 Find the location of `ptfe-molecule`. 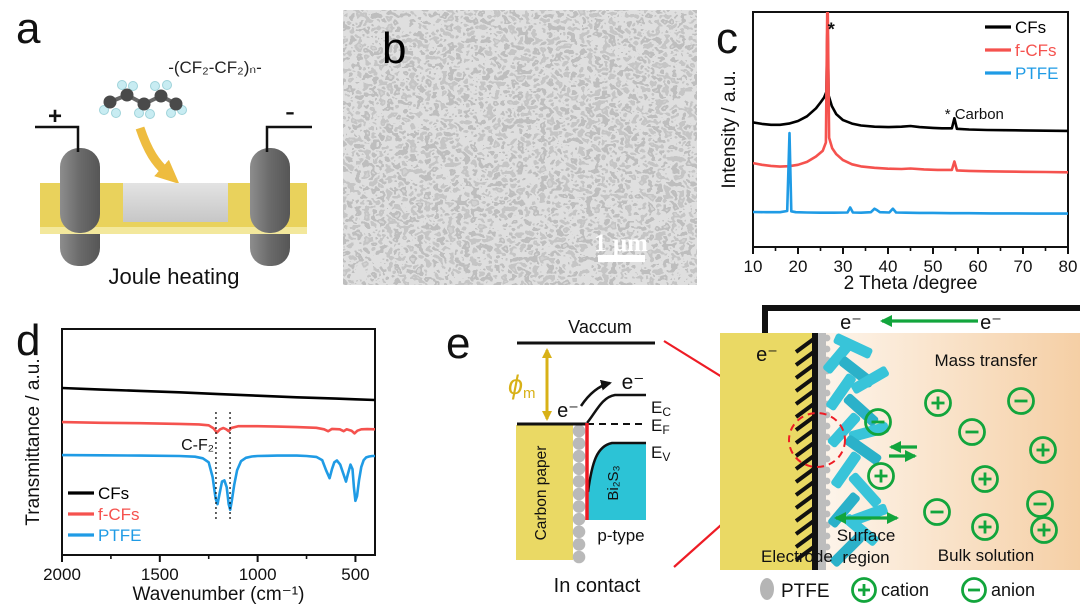

ptfe-molecule is located at coordinates (143, 99).